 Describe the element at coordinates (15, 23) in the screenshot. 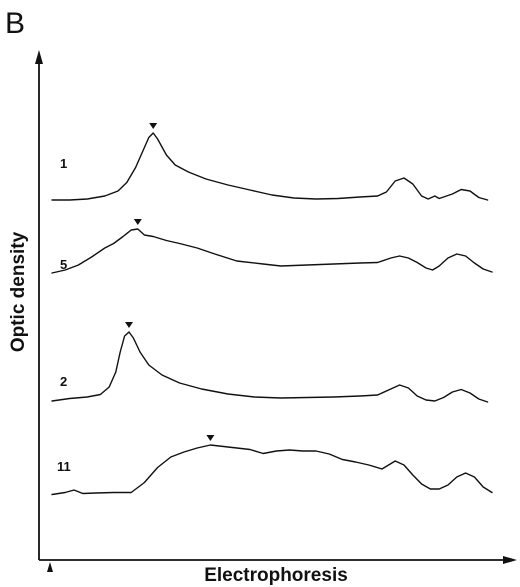

I see `panel-letter: B` at that location.